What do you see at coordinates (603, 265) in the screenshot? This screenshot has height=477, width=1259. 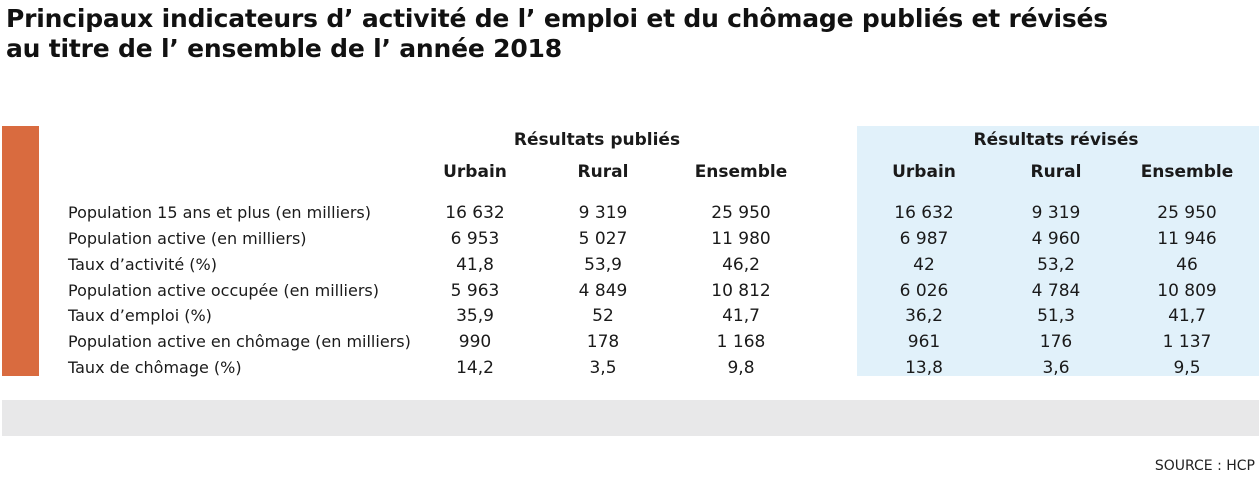 I see `cell-published-rural: 53,9` at bounding box center [603, 265].